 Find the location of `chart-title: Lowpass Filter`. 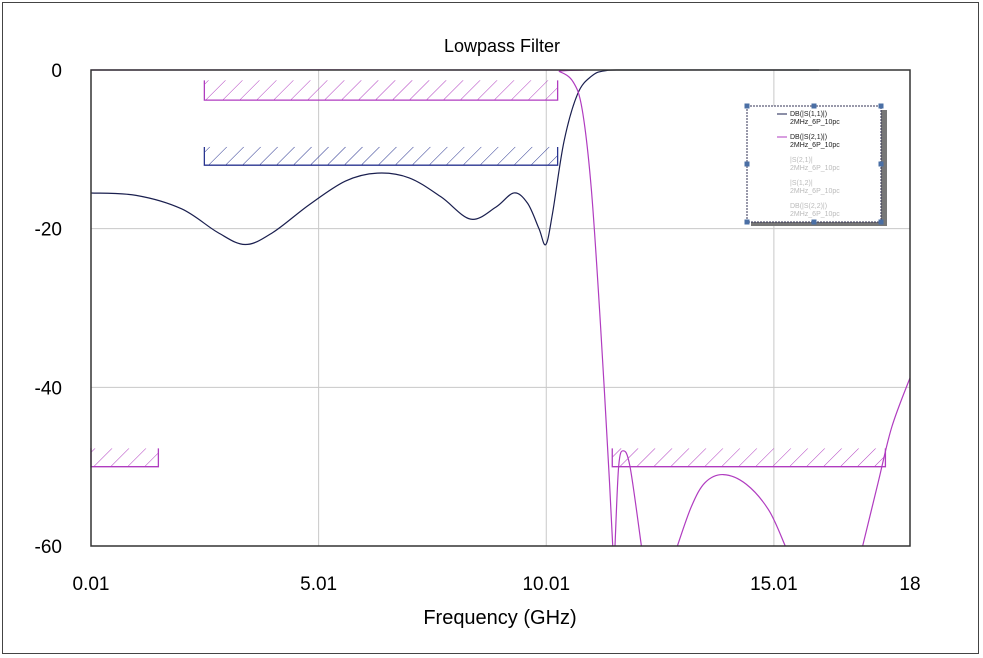

chart-title: Lowpass Filter is located at coordinates (502, 46).